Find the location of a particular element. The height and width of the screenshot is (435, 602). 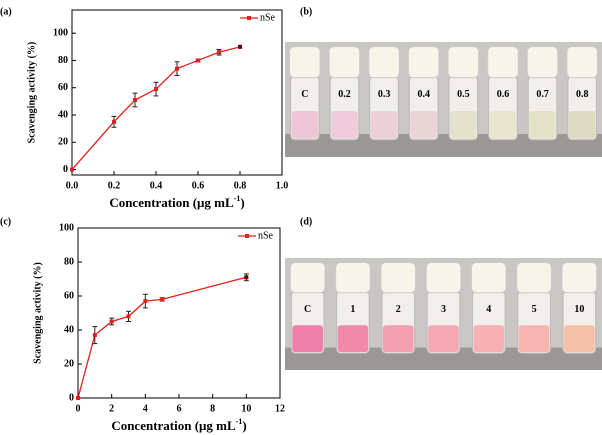

vial-label: 0.6 is located at coordinates (503, 94).